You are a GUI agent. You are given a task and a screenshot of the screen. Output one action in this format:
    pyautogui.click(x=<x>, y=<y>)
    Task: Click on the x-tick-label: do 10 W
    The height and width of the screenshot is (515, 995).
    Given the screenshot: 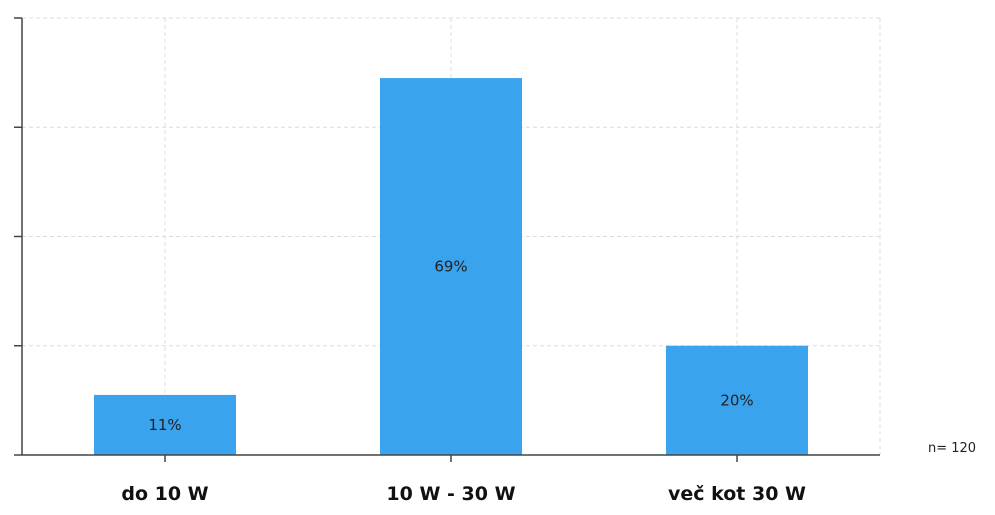 What is the action you would take?
    pyautogui.click(x=164, y=494)
    